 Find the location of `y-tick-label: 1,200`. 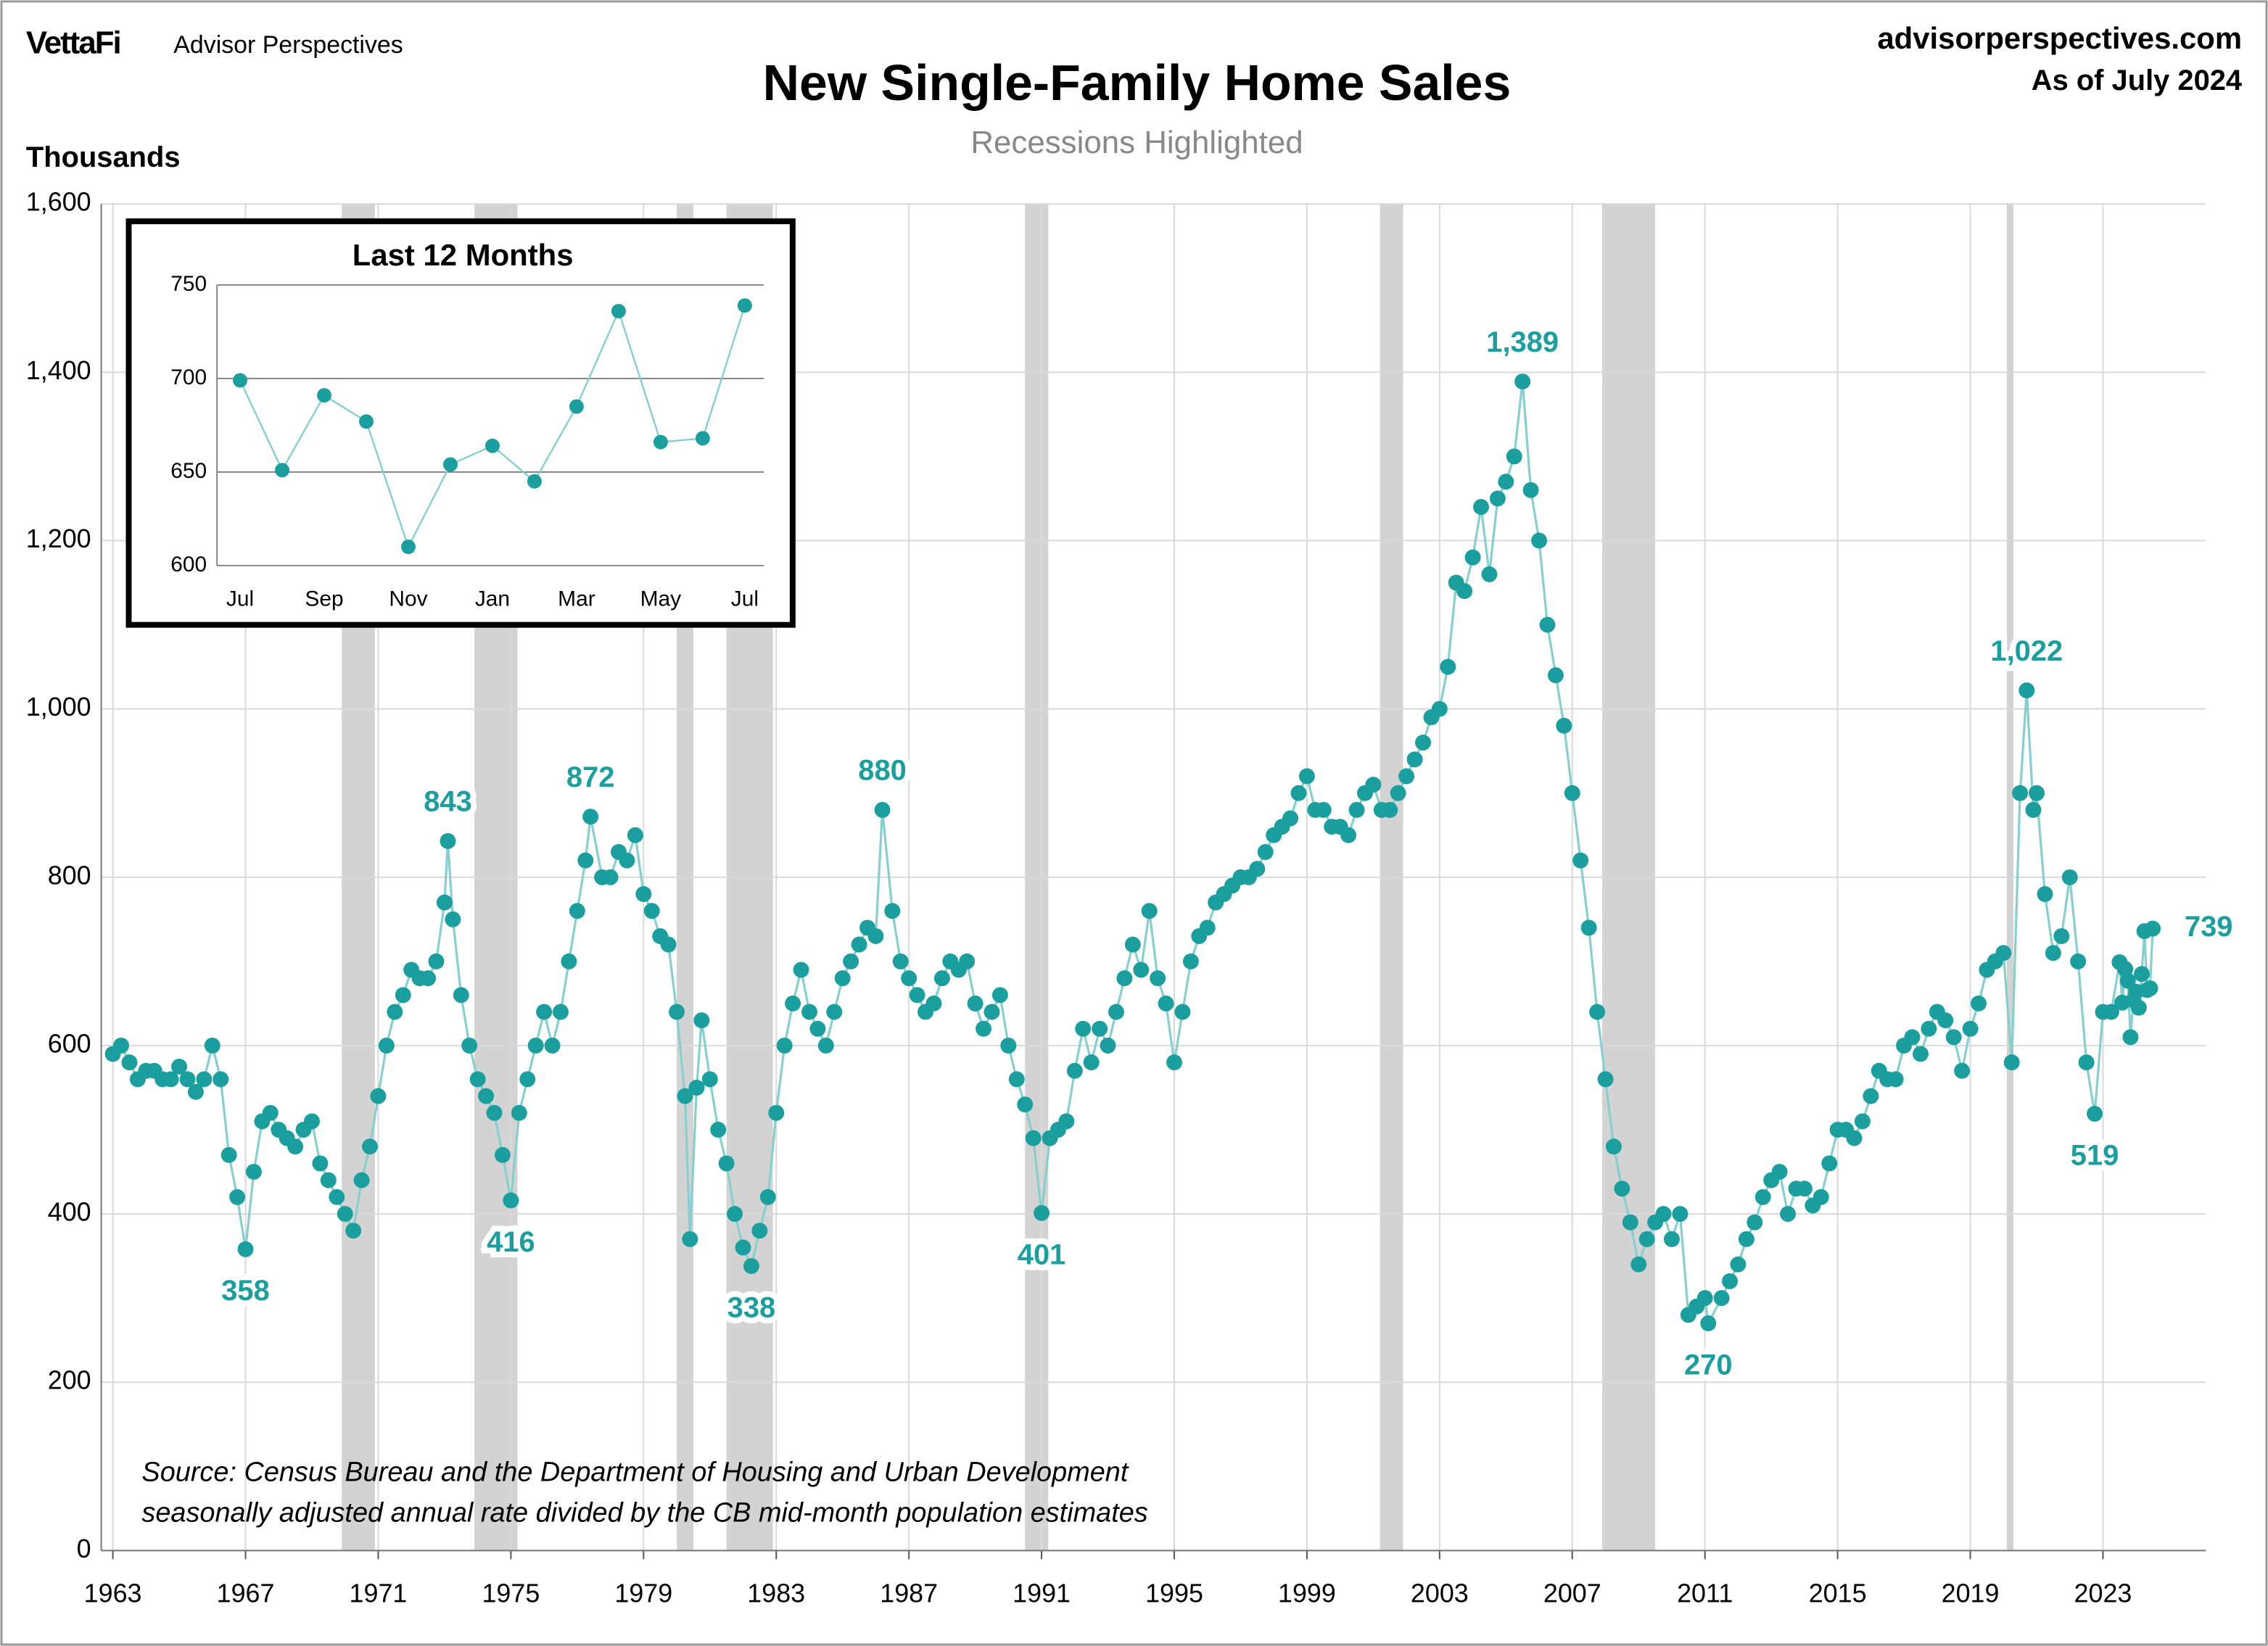

y-tick-label: 1,200 is located at coordinates (58, 538).